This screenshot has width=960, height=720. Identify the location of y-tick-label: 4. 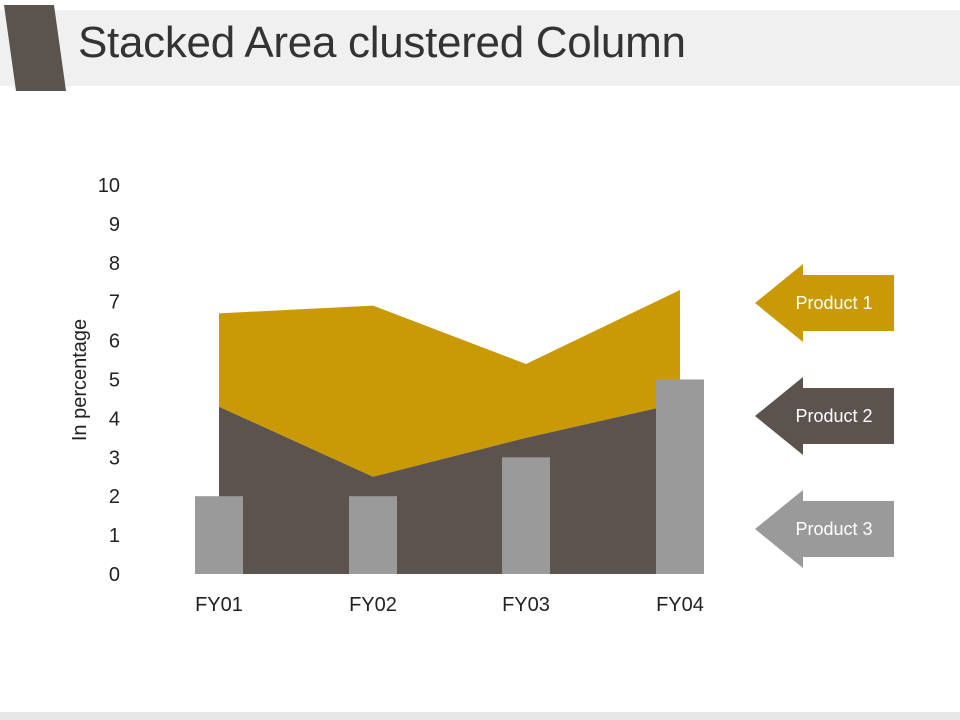
(114, 419).